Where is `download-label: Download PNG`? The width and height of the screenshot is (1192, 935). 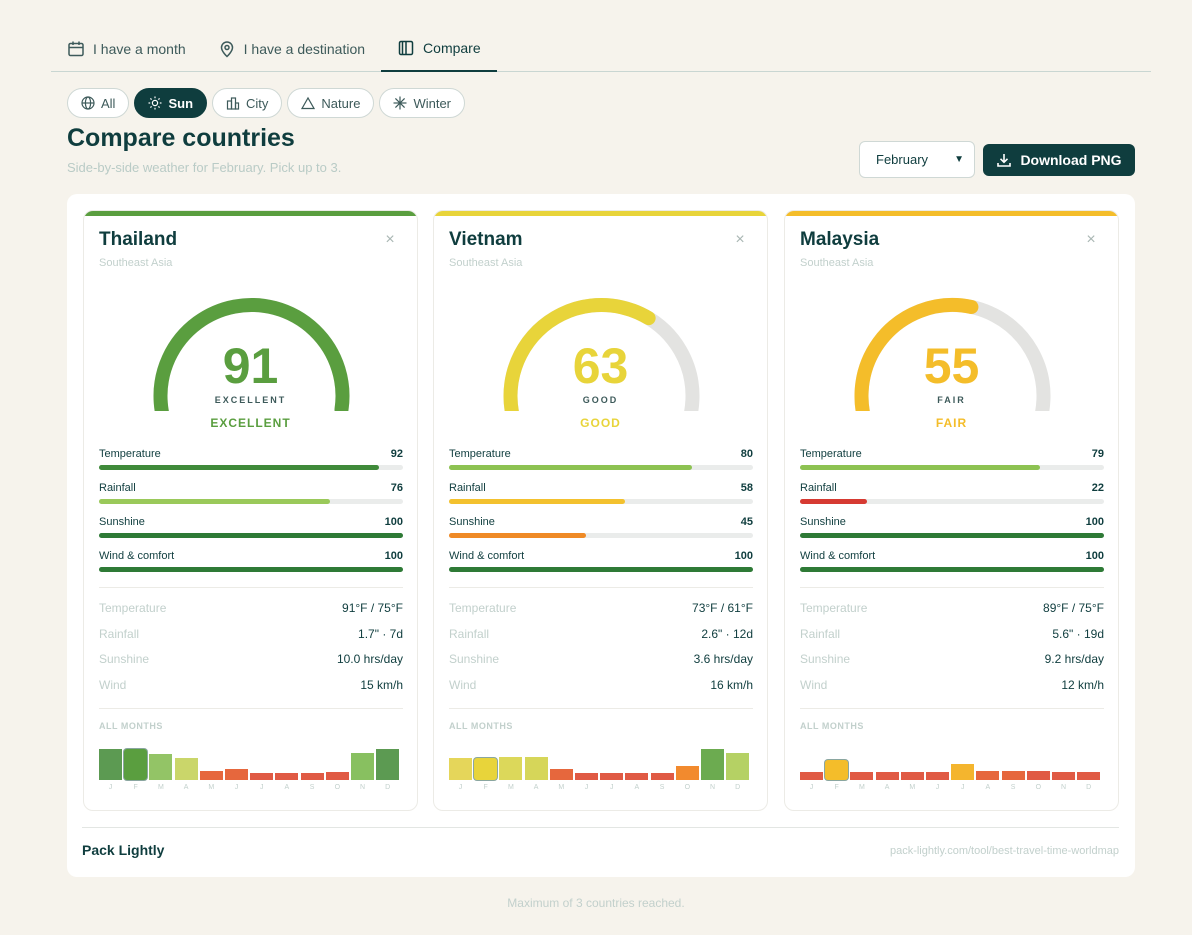 download-label: Download PNG is located at coordinates (1071, 160).